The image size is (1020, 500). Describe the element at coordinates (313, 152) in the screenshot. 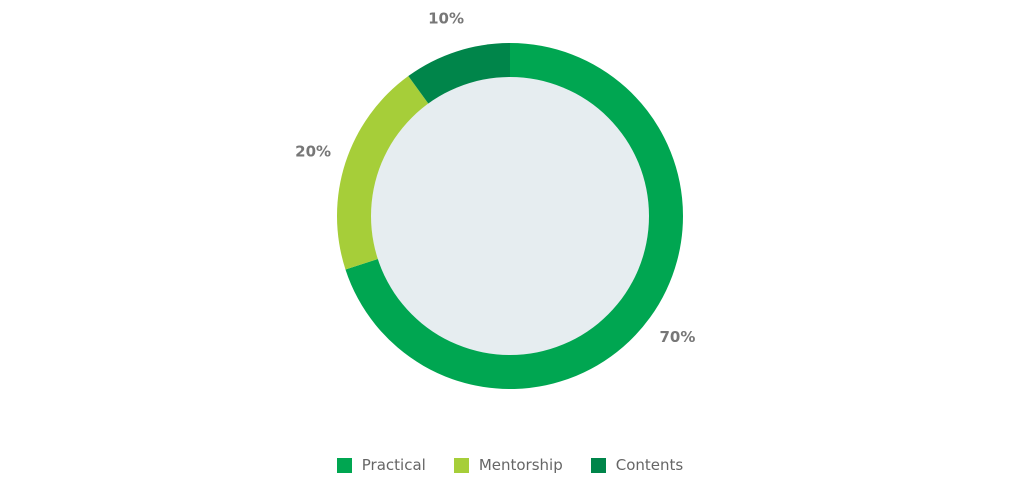

I see `value-label: 20%` at that location.